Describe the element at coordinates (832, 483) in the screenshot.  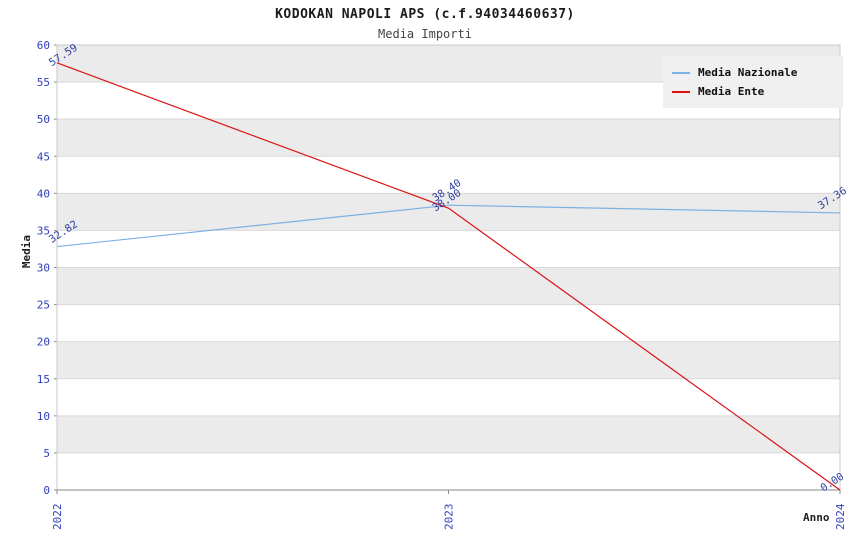
I see `data-label-media-ente-2024: 0.00` at that location.